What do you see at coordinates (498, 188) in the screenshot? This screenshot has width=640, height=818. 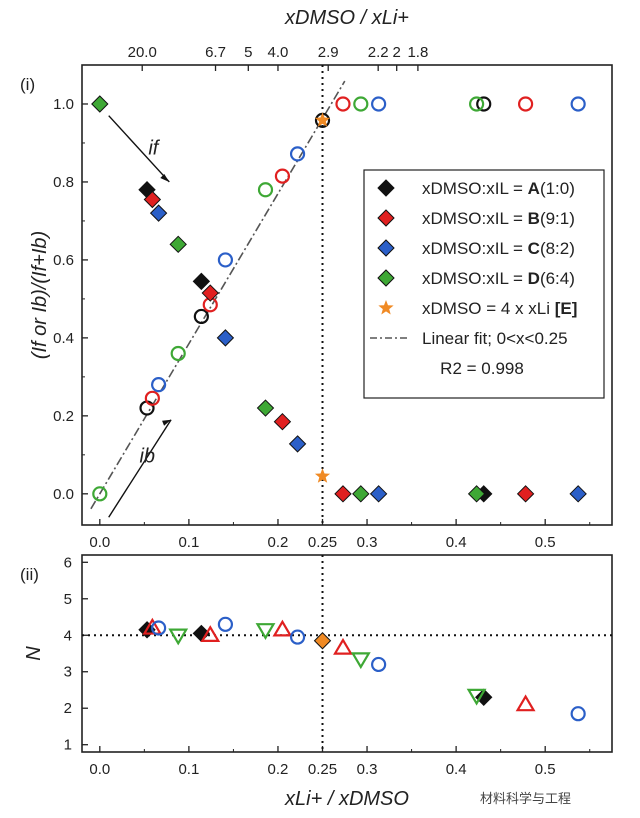 I see `legend-label: xDMSO:xIL = A(1:0)` at bounding box center [498, 188].